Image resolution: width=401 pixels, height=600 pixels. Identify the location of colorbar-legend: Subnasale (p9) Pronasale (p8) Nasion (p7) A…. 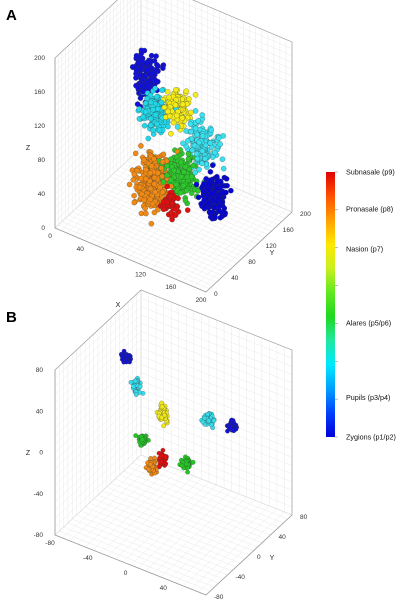
(361, 305).